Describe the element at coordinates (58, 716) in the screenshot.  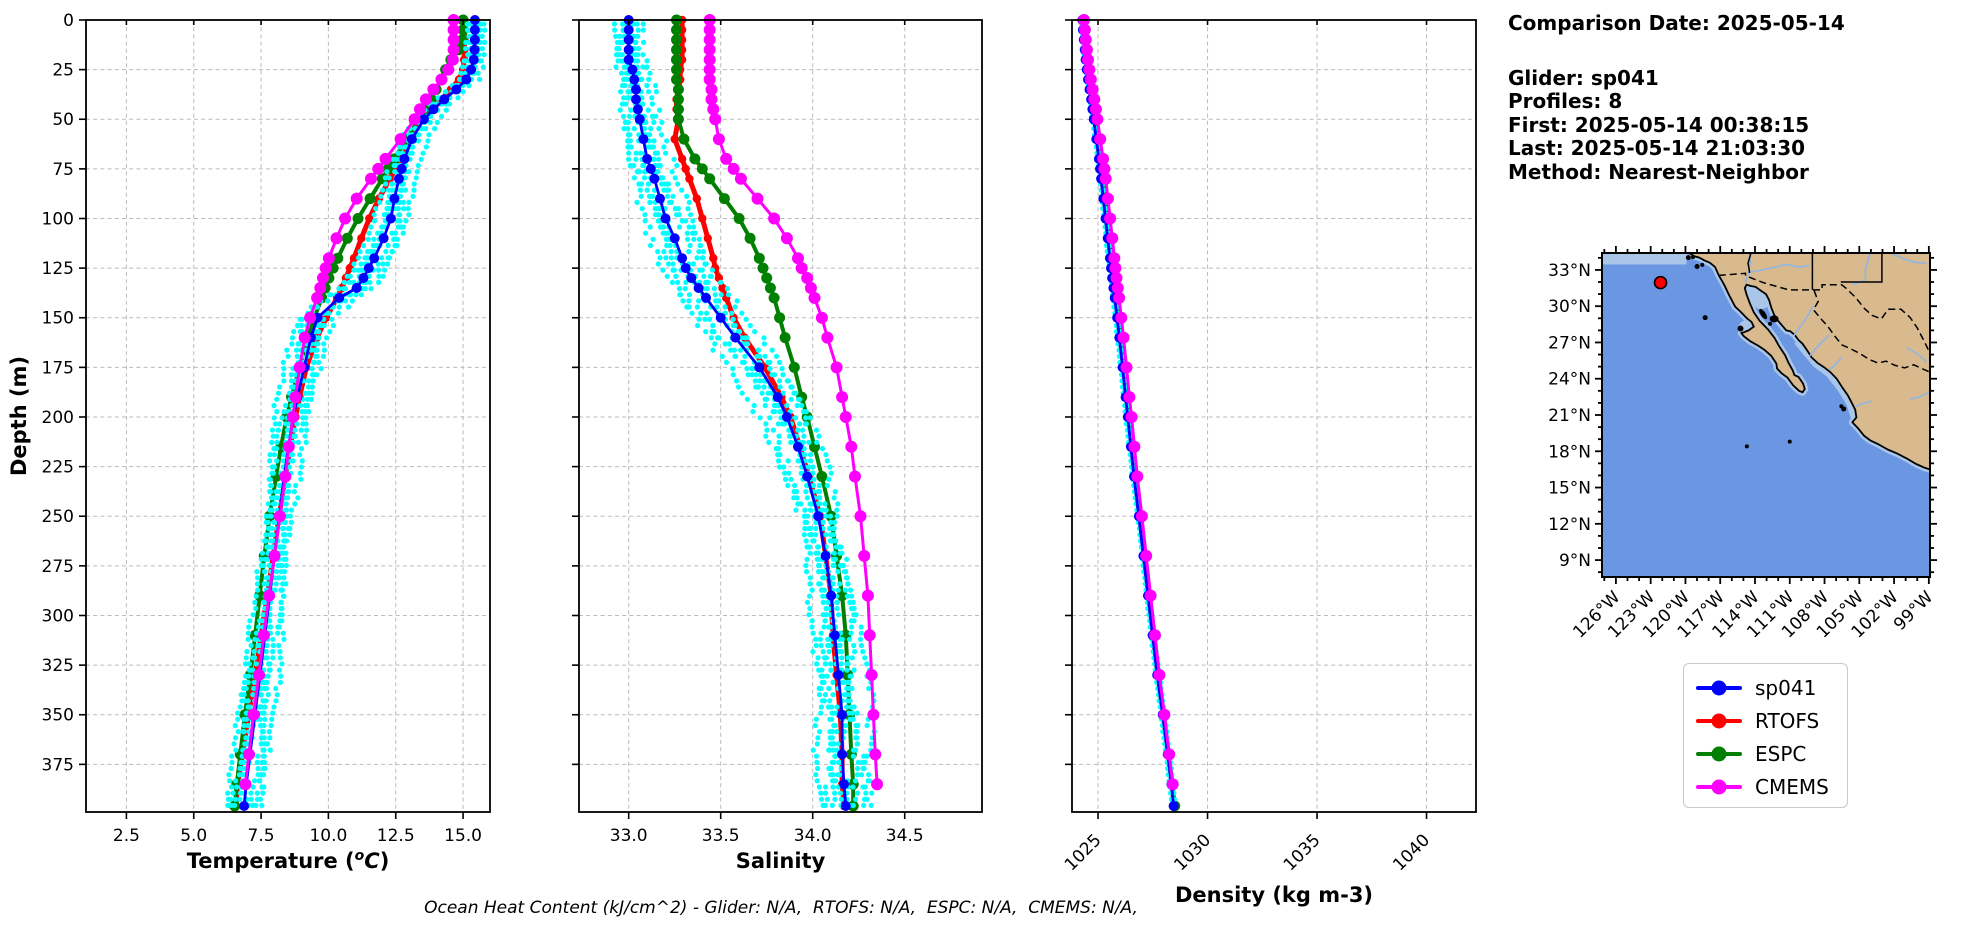
I see `depth-tick-label: 350` at that location.